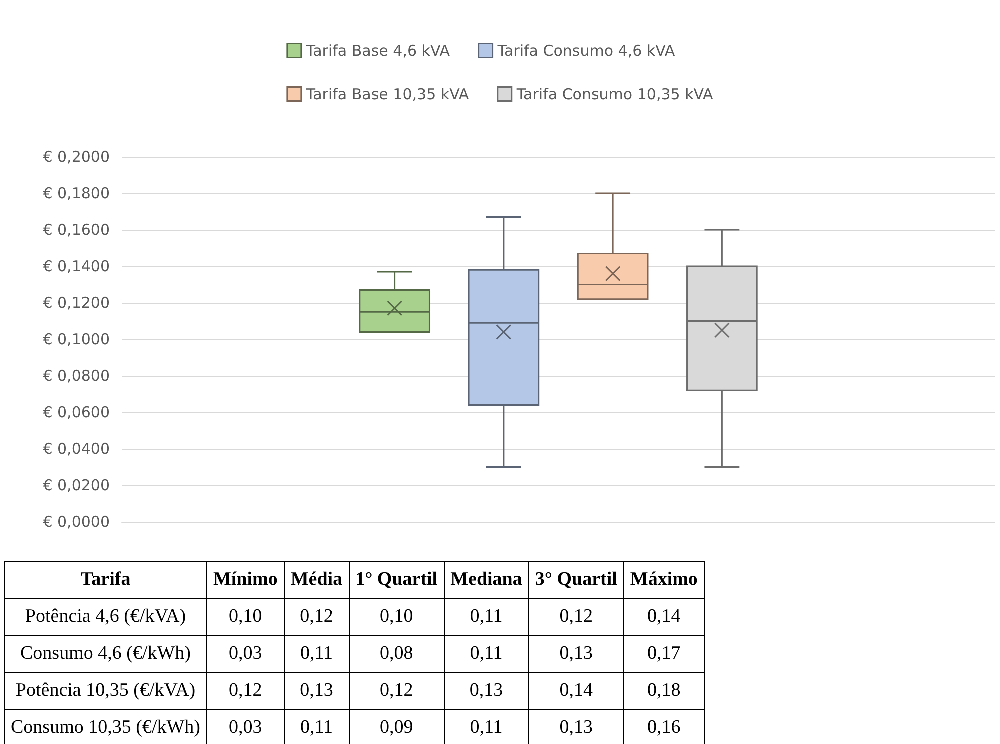 This screenshot has width=1000, height=744. What do you see at coordinates (387, 94) in the screenshot?
I see `legend-label: Tarifa Base 10,35 kVA` at bounding box center [387, 94].